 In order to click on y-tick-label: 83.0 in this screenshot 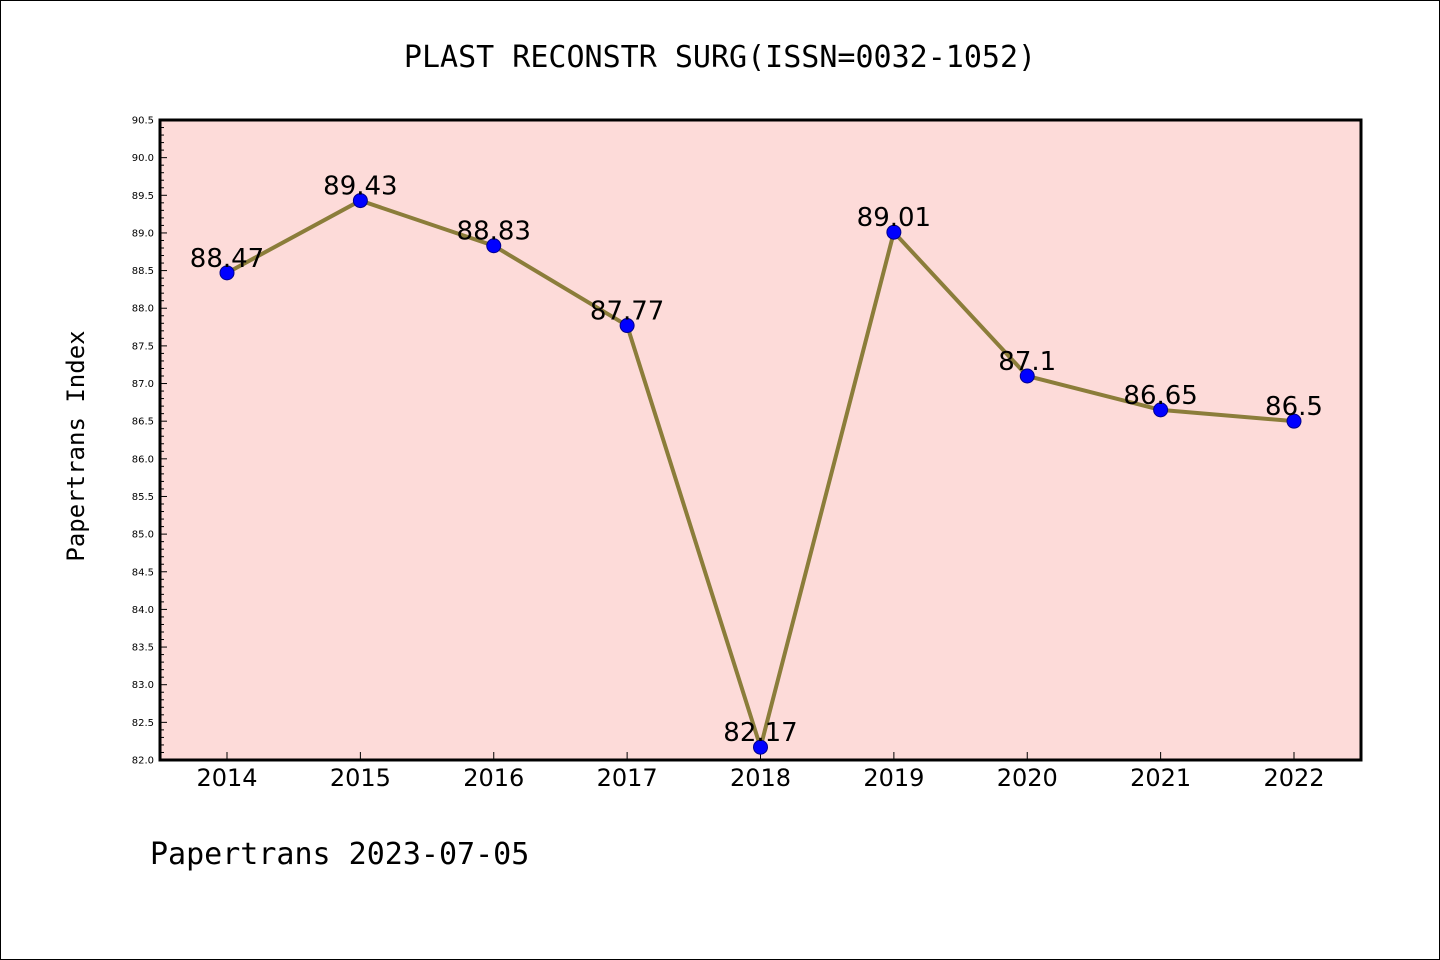, I will do `click(143, 685)`.